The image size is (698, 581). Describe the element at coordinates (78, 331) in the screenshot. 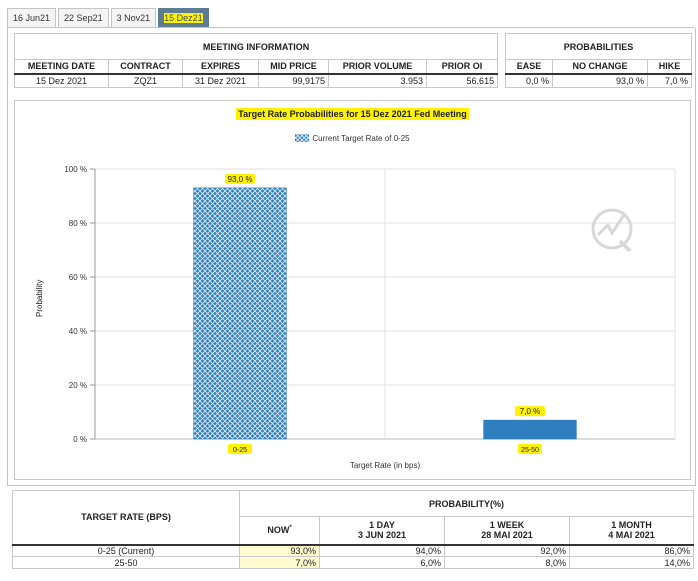

I see `y-tick-label: 40 %` at that location.